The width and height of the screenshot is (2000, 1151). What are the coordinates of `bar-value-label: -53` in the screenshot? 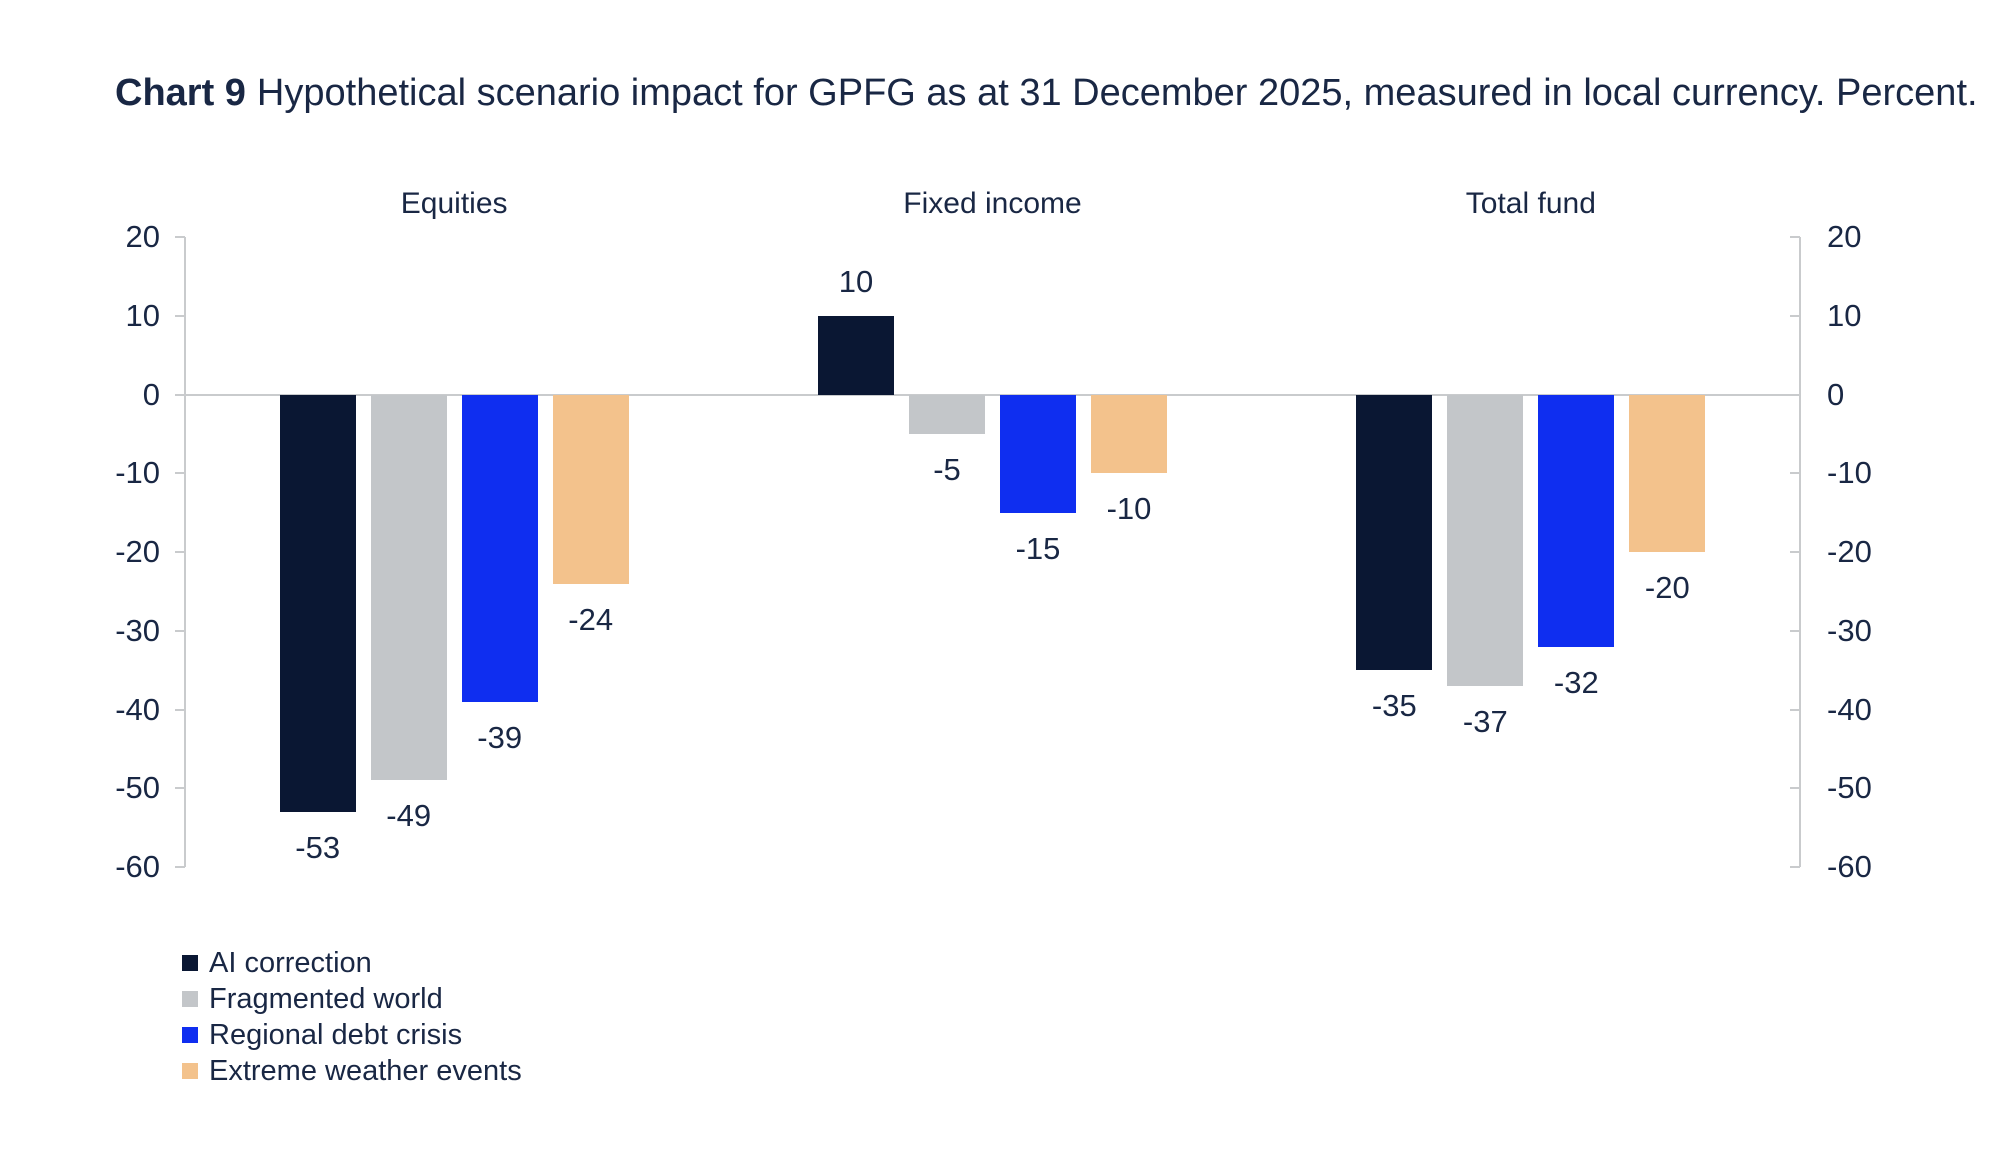 It's located at (318, 847).